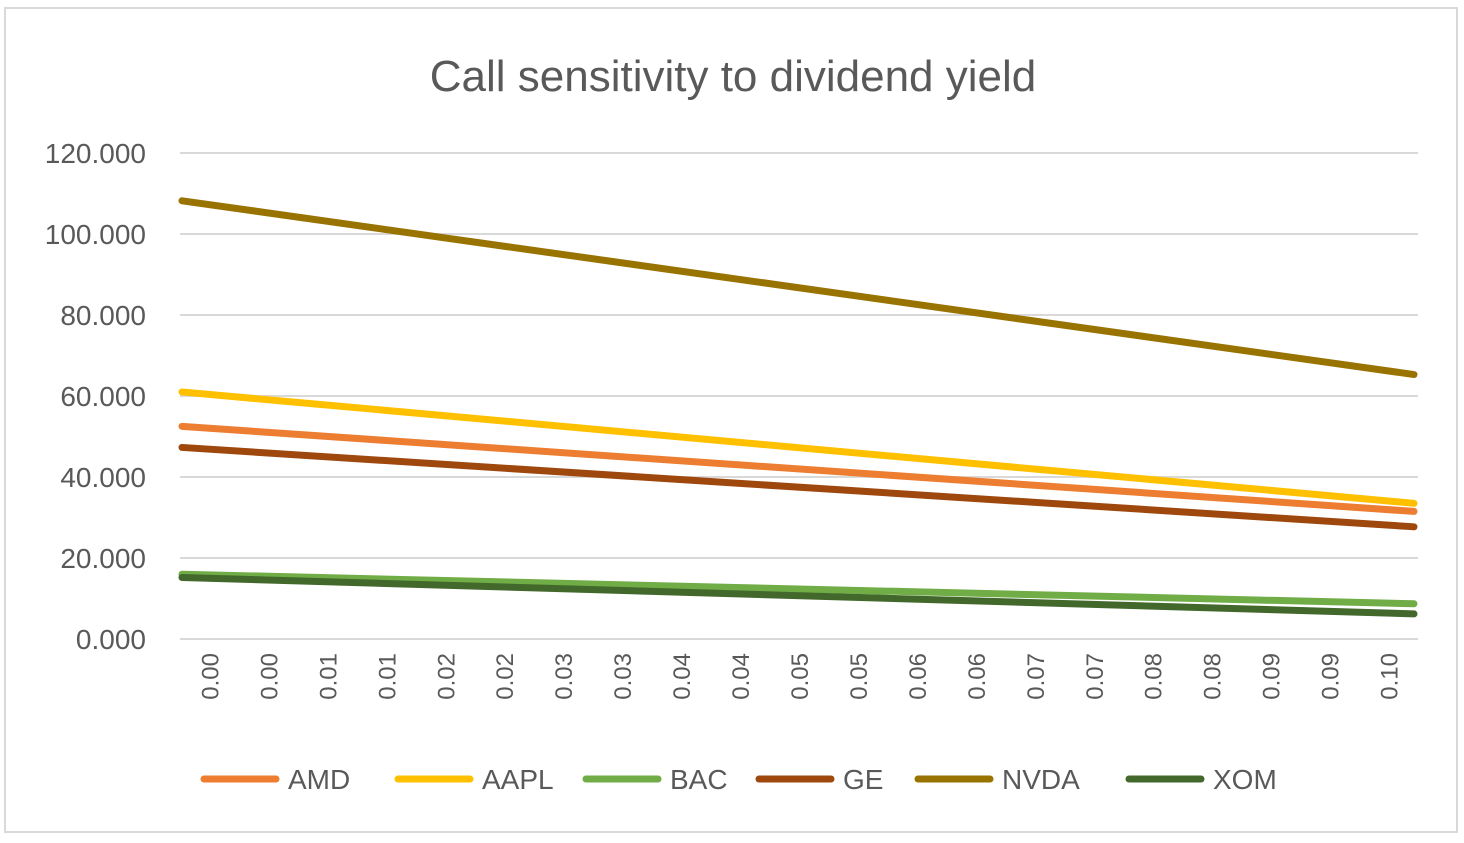 Image resolution: width=1464 pixels, height=843 pixels. What do you see at coordinates (819, 779) in the screenshot?
I see `legend-item-ge: GE` at bounding box center [819, 779].